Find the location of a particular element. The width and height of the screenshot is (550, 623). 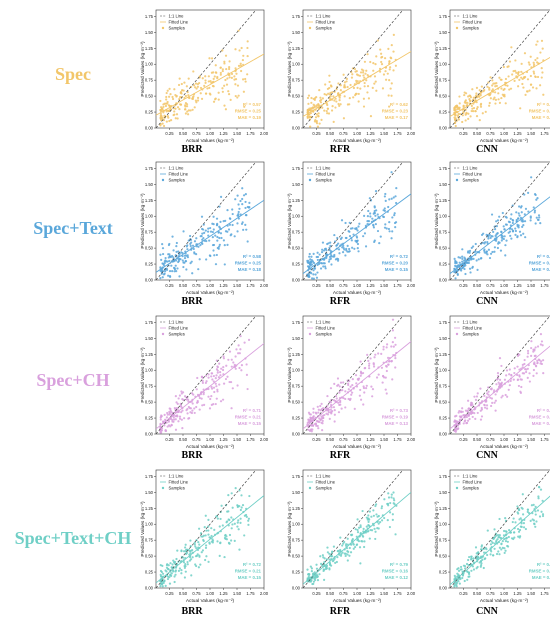

y-tick-label: 1.50 is located at coordinates (296, 184).